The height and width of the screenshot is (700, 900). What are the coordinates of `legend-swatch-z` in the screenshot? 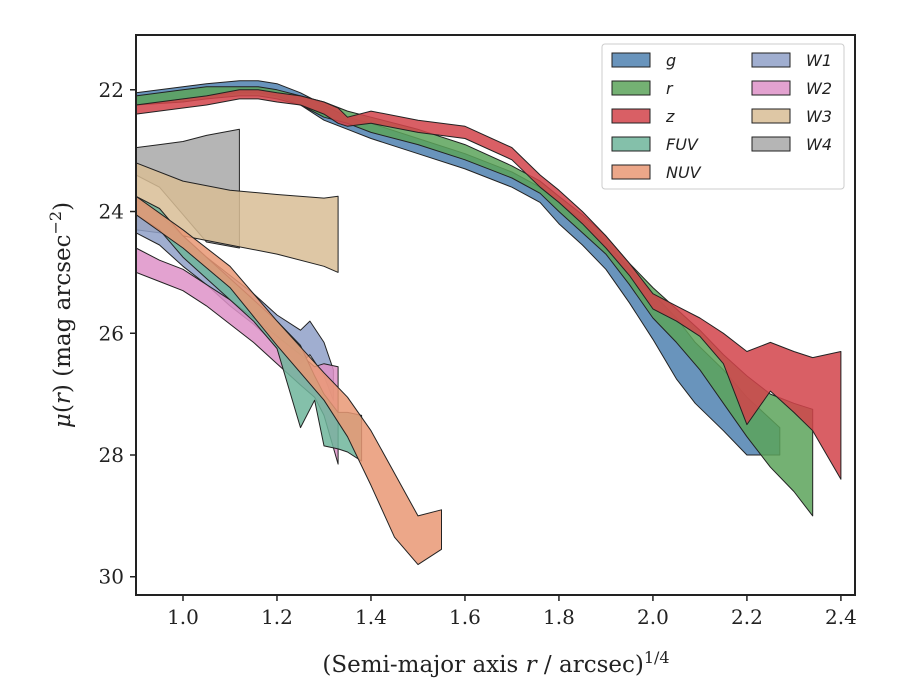 It's located at (631, 116).